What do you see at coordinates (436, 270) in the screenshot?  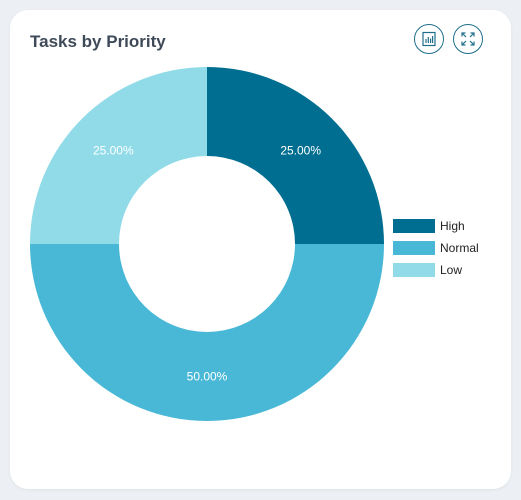 I see `legend-item-low: Low` at bounding box center [436, 270].